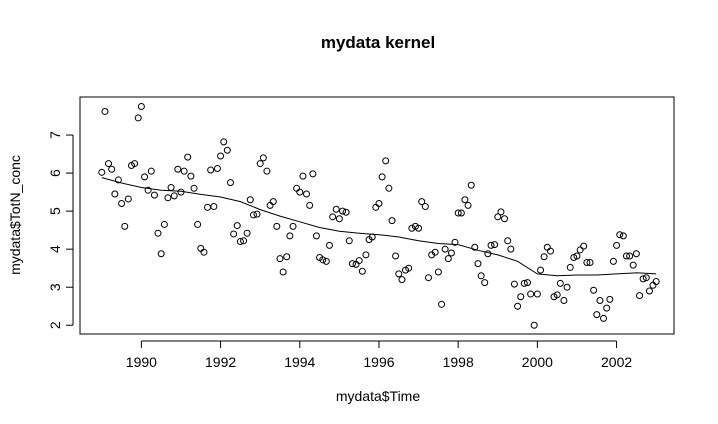 Image resolution: width=718 pixels, height=424 pixels. What do you see at coordinates (378, 42) in the screenshot?
I see `chart-title: mydata kernel` at bounding box center [378, 42].